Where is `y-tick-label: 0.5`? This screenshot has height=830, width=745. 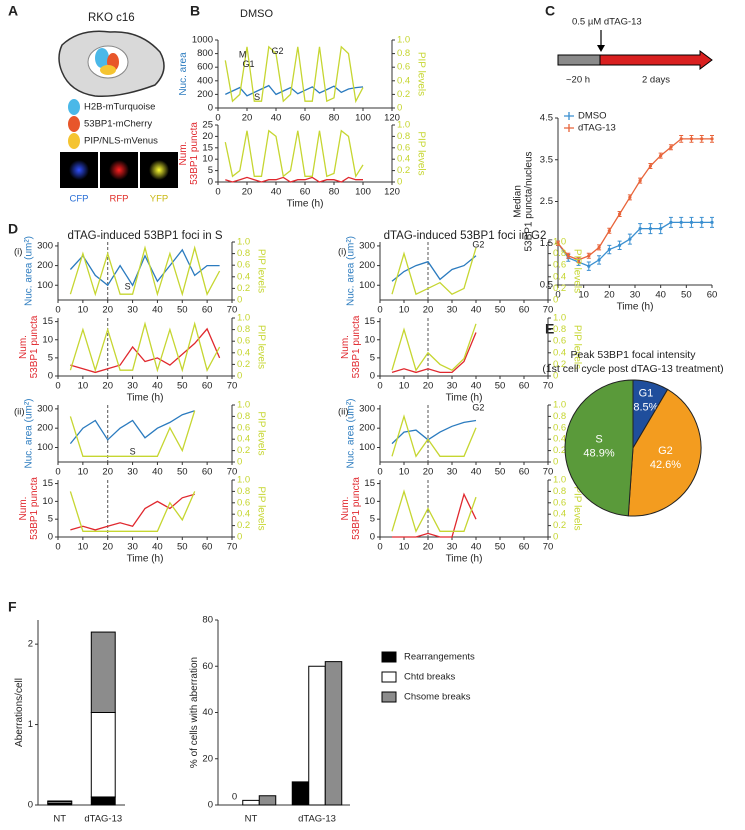
y-tick-label: 0.5 is located at coordinates (546, 285).